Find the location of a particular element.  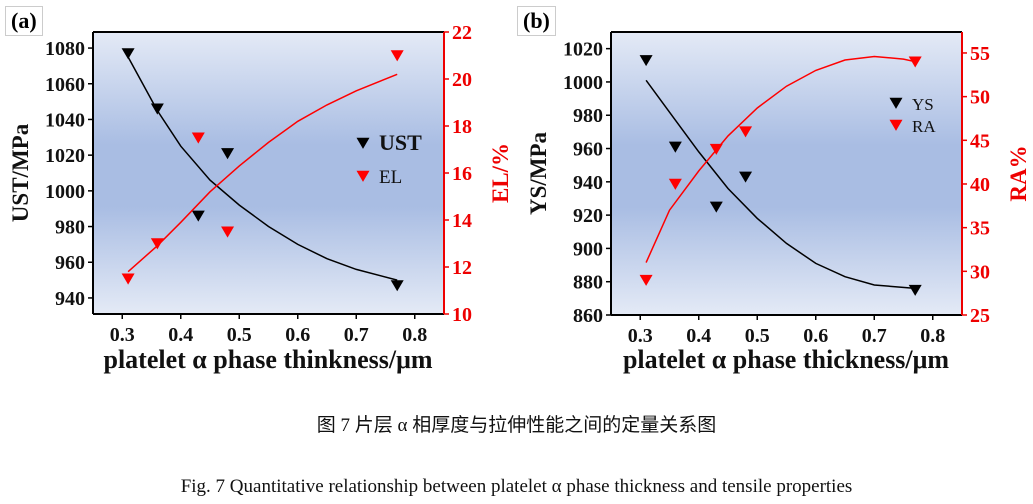

y2-axis-title: EL/% is located at coordinates (500, 173).